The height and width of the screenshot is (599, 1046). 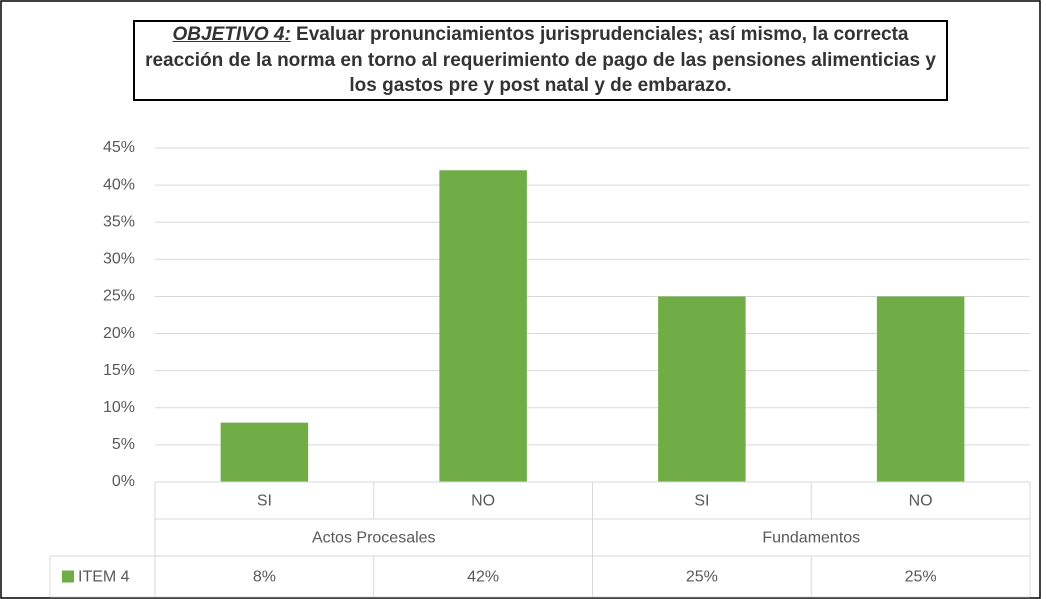 What do you see at coordinates (231, 34) in the screenshot?
I see `title-label: OBJETIVO 4:` at bounding box center [231, 34].